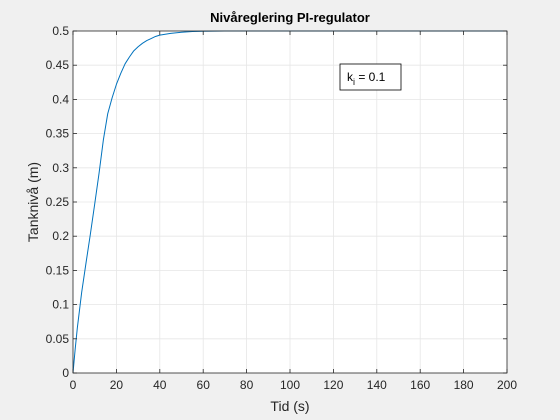  What do you see at coordinates (350, 77) in the screenshot?
I see `annotation-k: k` at bounding box center [350, 77].